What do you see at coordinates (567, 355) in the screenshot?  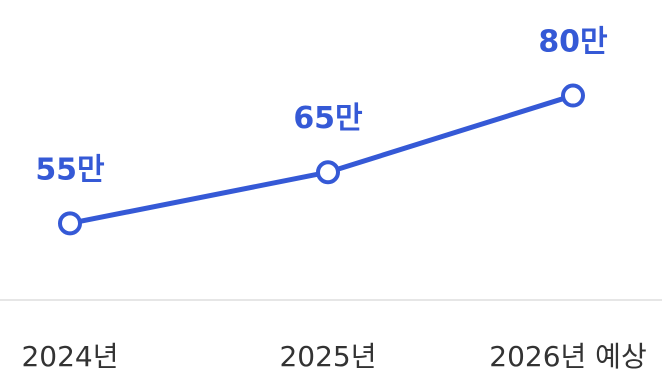 I see `x-tick-label: 2026년 예상` at bounding box center [567, 355].